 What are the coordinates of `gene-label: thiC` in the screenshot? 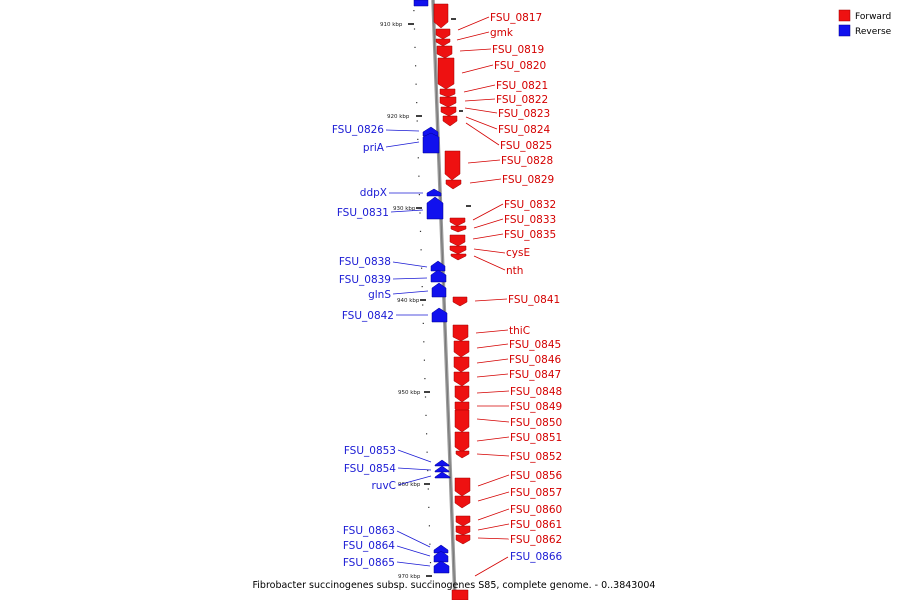 It's located at (519, 331).